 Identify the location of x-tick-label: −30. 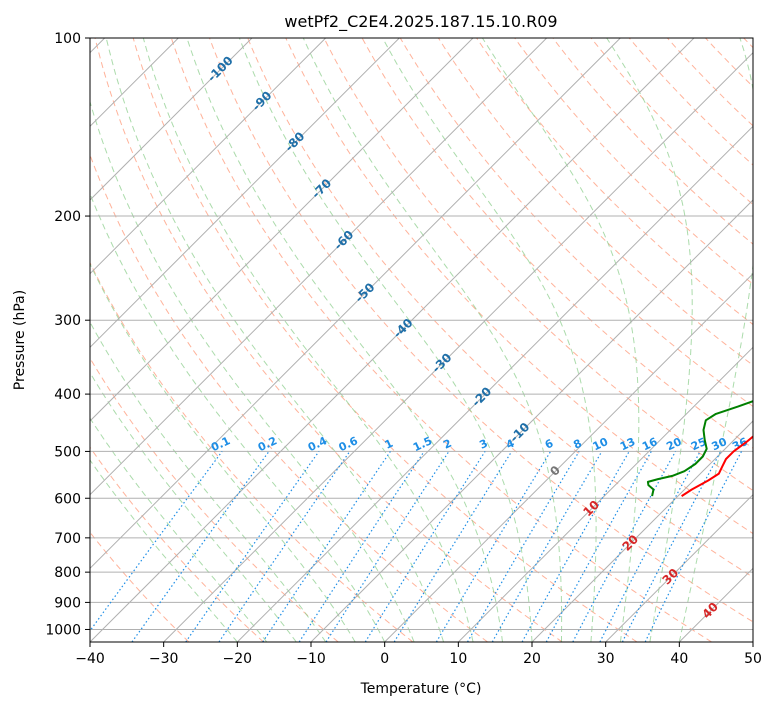
(164, 659).